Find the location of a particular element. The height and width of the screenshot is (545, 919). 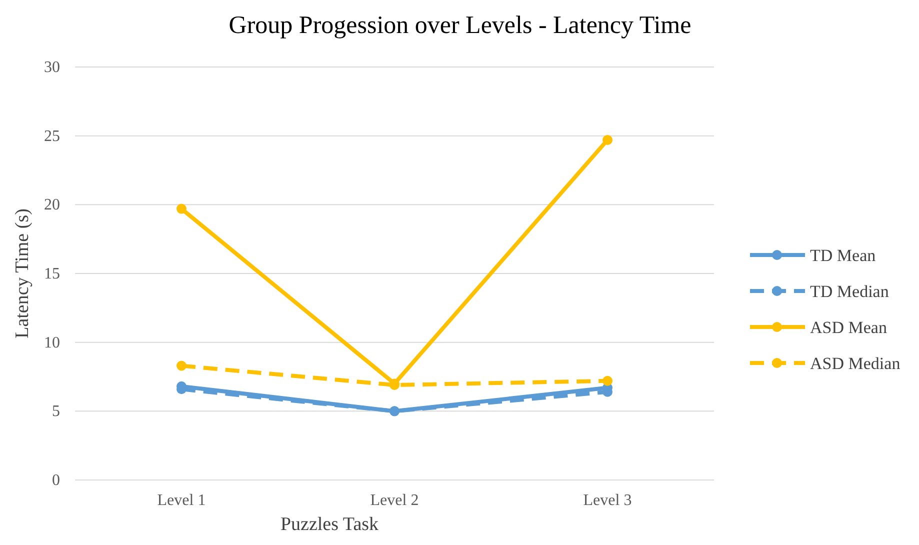

y-tick-label: 20 is located at coordinates (52, 205).